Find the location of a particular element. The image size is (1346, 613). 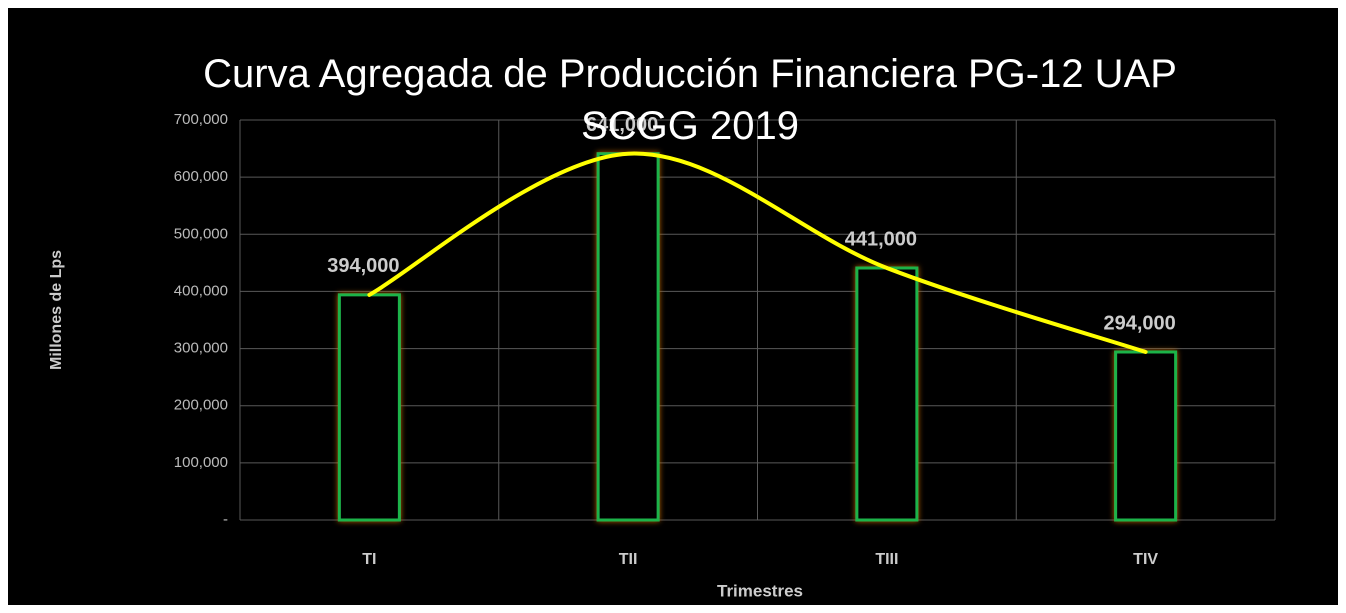

x-tick-label: TIII is located at coordinates (886, 559).